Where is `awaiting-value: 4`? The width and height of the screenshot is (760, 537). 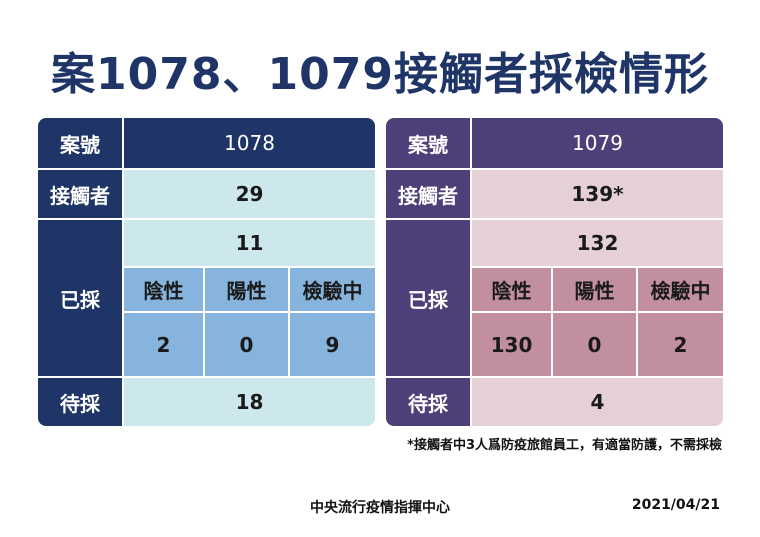
awaiting-value: 4 is located at coordinates (597, 402).